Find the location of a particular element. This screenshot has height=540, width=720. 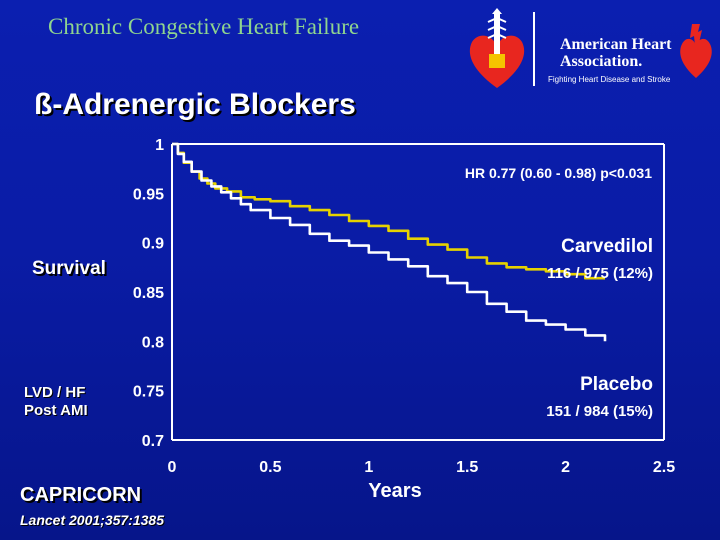

population-line1: LVD / HF is located at coordinates (55, 392).